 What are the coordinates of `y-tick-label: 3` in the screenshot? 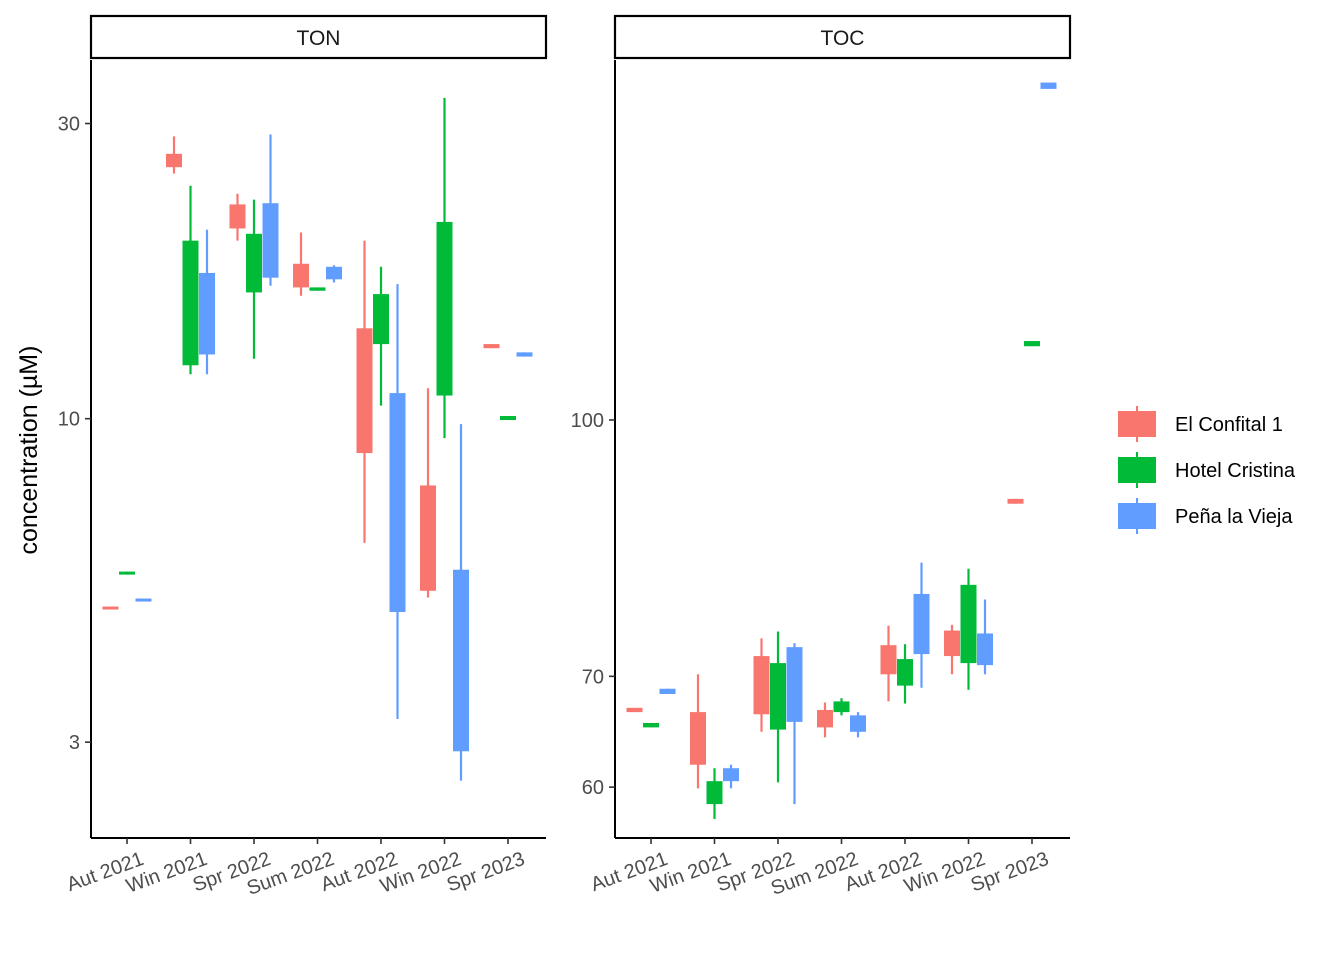 It's located at (74, 743).